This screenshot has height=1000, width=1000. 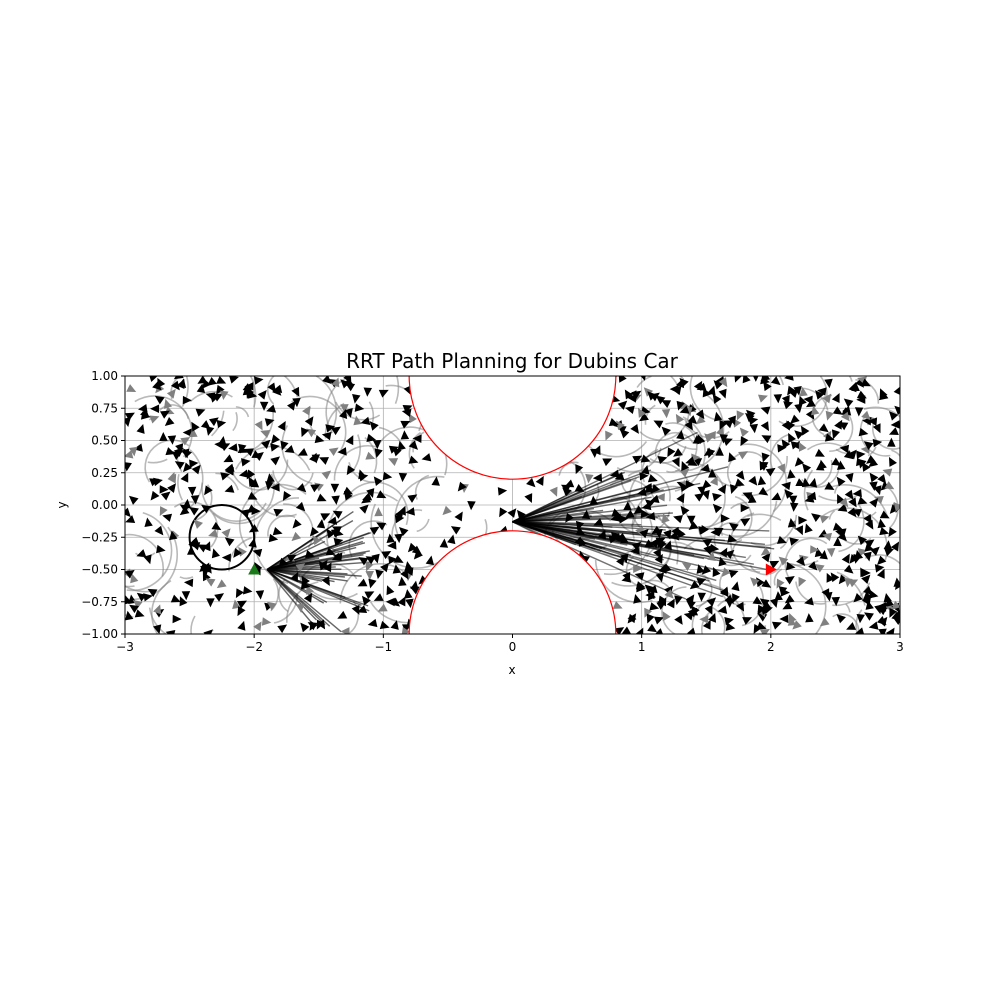 I want to click on y-tick-label: −1.00, so click(x=99, y=634).